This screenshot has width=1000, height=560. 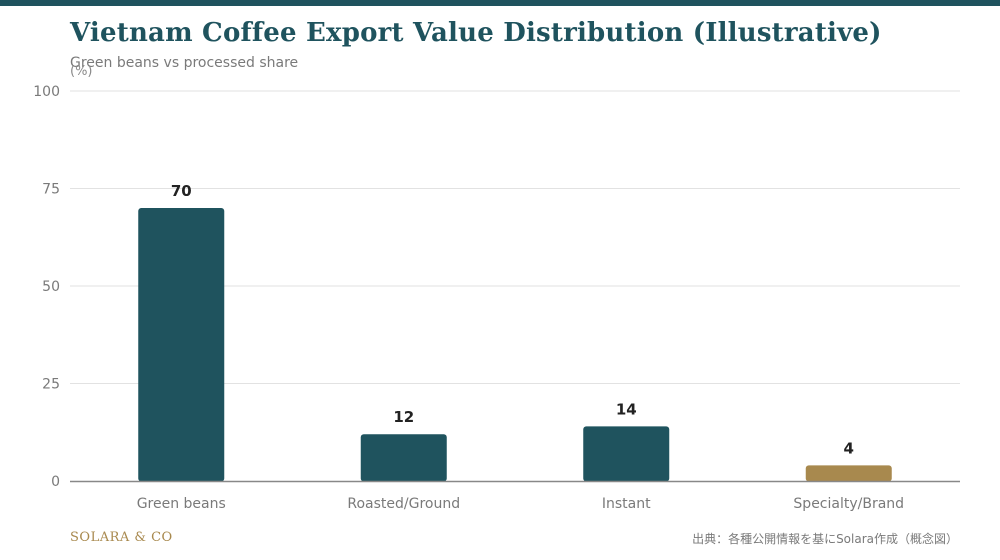 What do you see at coordinates (848, 504) in the screenshot?
I see `x-tick-label: Specialty/Brand` at bounding box center [848, 504].